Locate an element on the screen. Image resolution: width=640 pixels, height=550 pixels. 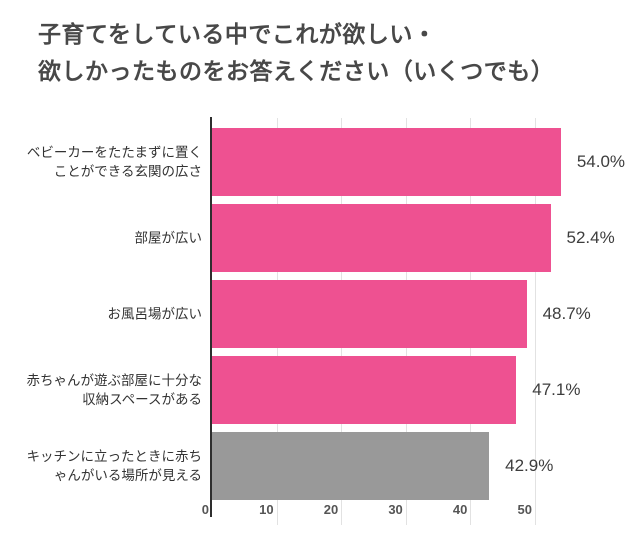
x-tick-label: 0 is located at coordinates (205, 509).